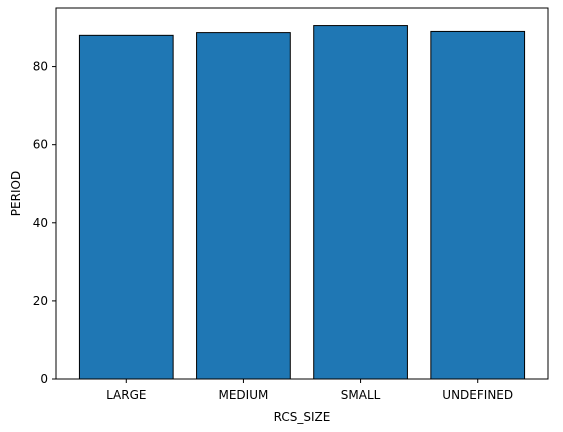  What do you see at coordinates (40, 145) in the screenshot?
I see `y-tick-label: 60` at bounding box center [40, 145].